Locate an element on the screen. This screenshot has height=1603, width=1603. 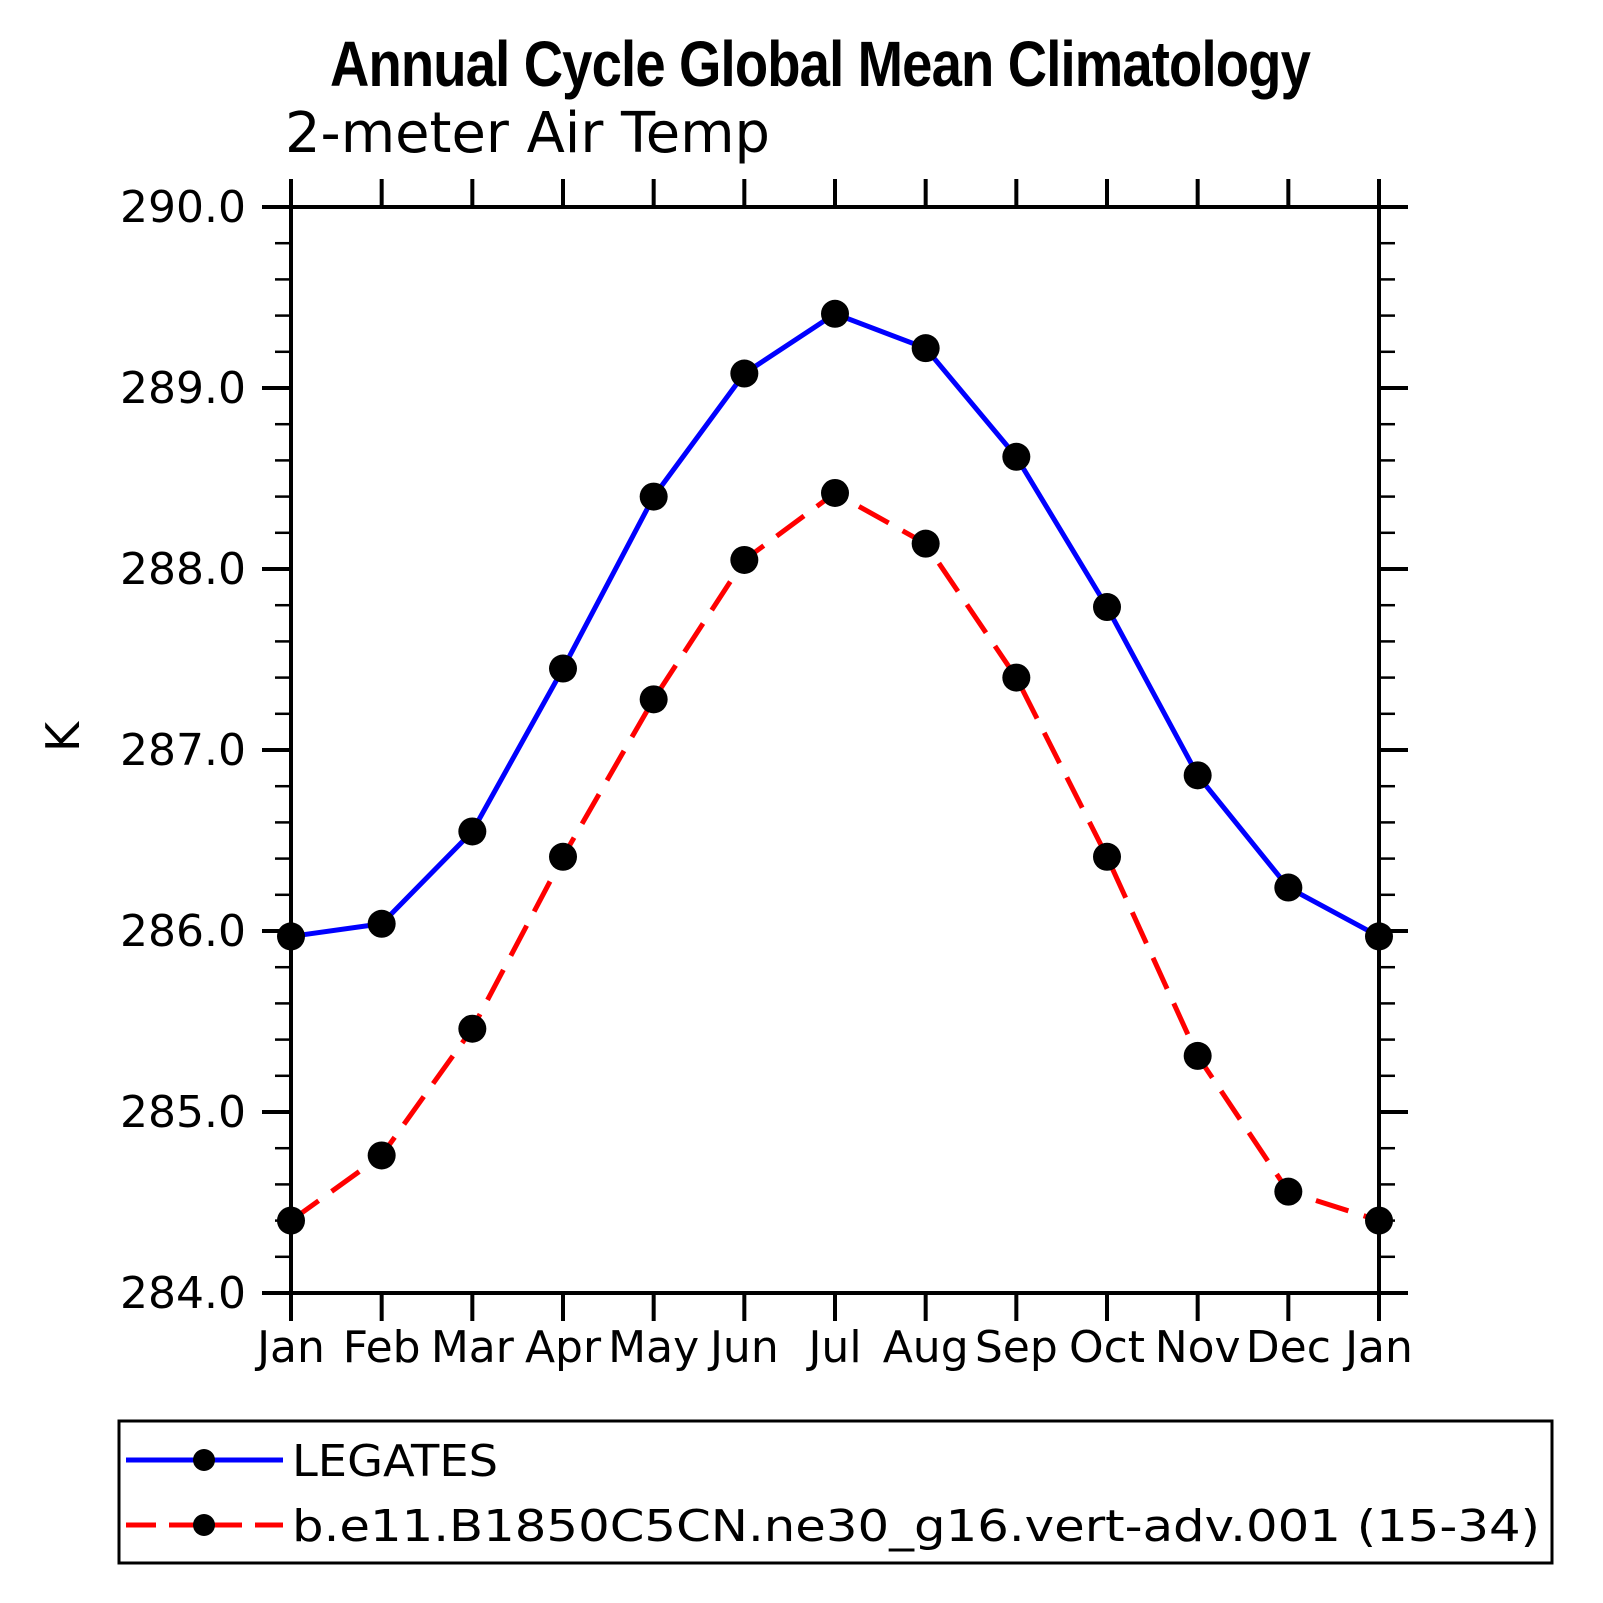
x-tick-label: Mar is located at coordinates (473, 1347).